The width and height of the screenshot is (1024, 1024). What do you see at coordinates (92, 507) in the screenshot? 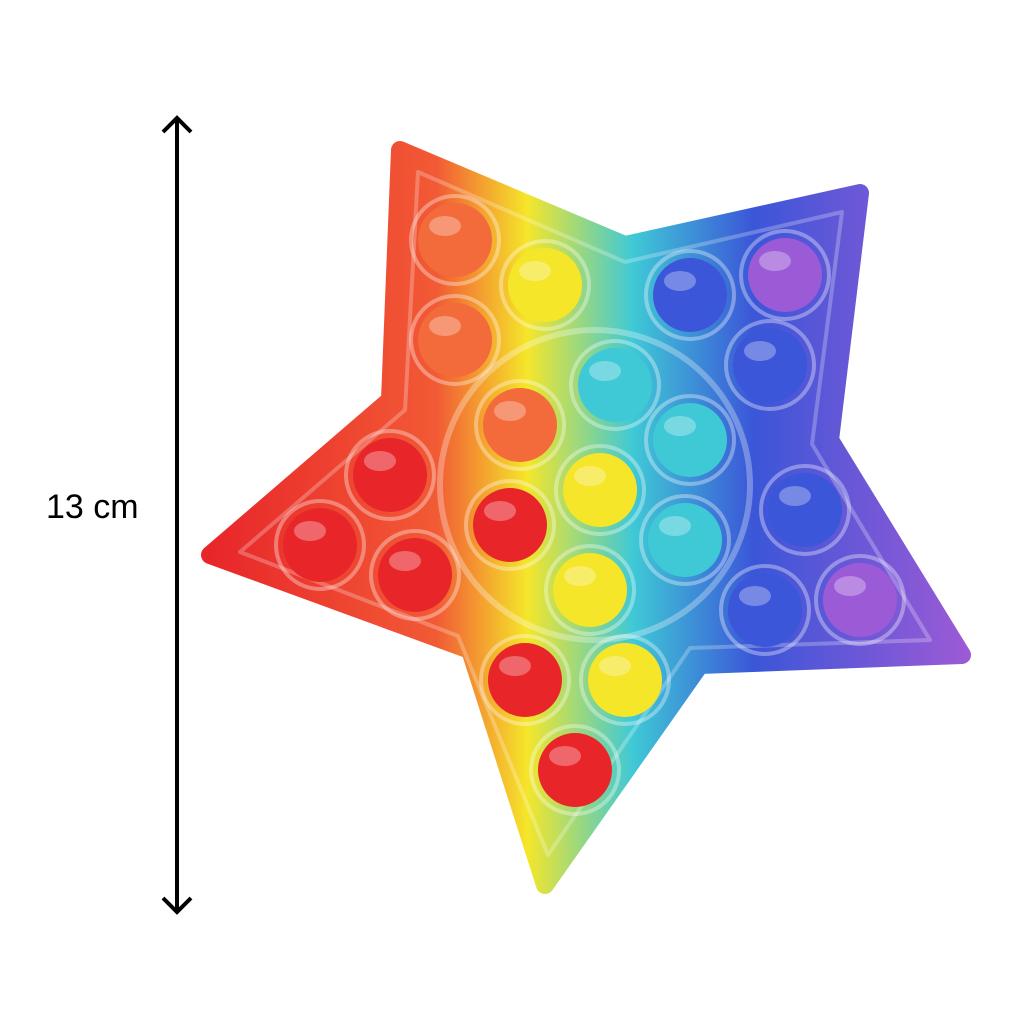
I see `dimension-label: 13 cm` at bounding box center [92, 507].